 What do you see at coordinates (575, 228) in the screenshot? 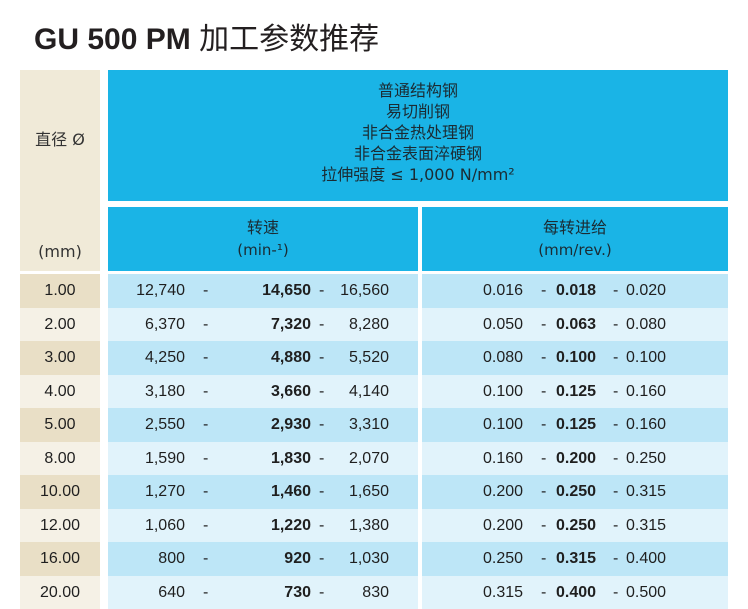
I see `feed-label: 每转进给` at bounding box center [575, 228].